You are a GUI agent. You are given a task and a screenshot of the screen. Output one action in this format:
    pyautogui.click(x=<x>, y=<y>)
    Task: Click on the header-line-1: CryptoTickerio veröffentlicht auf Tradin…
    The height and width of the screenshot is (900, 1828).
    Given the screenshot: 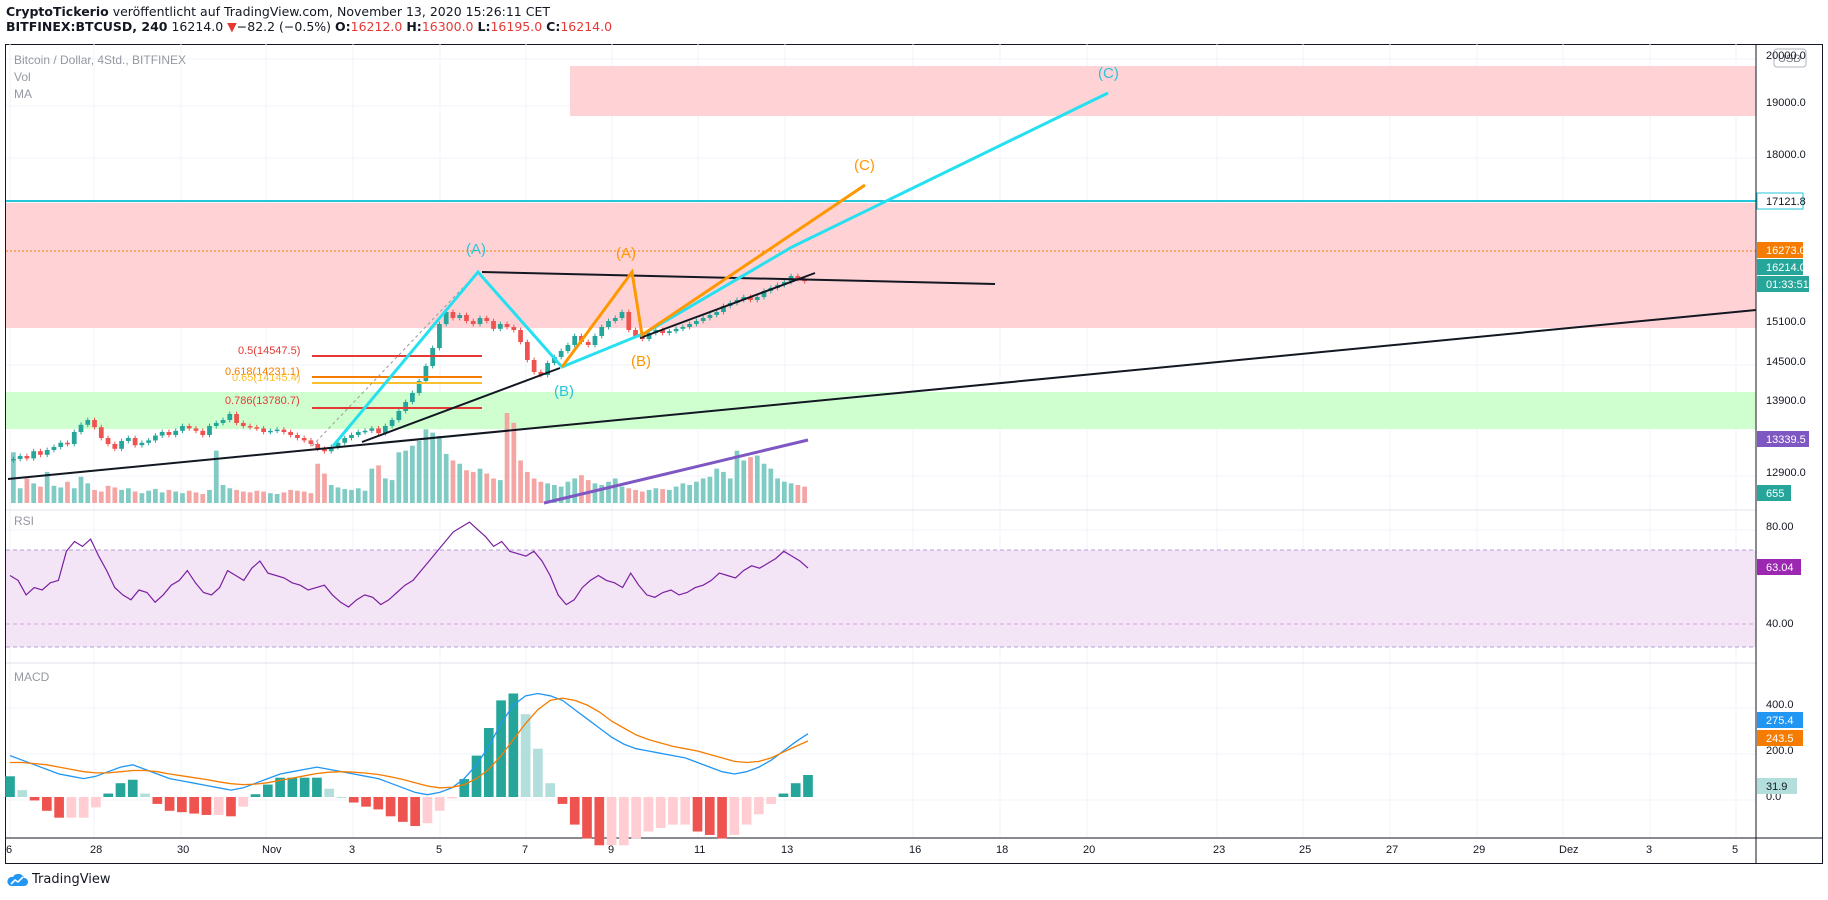 What is the action you would take?
    pyautogui.click(x=309, y=11)
    